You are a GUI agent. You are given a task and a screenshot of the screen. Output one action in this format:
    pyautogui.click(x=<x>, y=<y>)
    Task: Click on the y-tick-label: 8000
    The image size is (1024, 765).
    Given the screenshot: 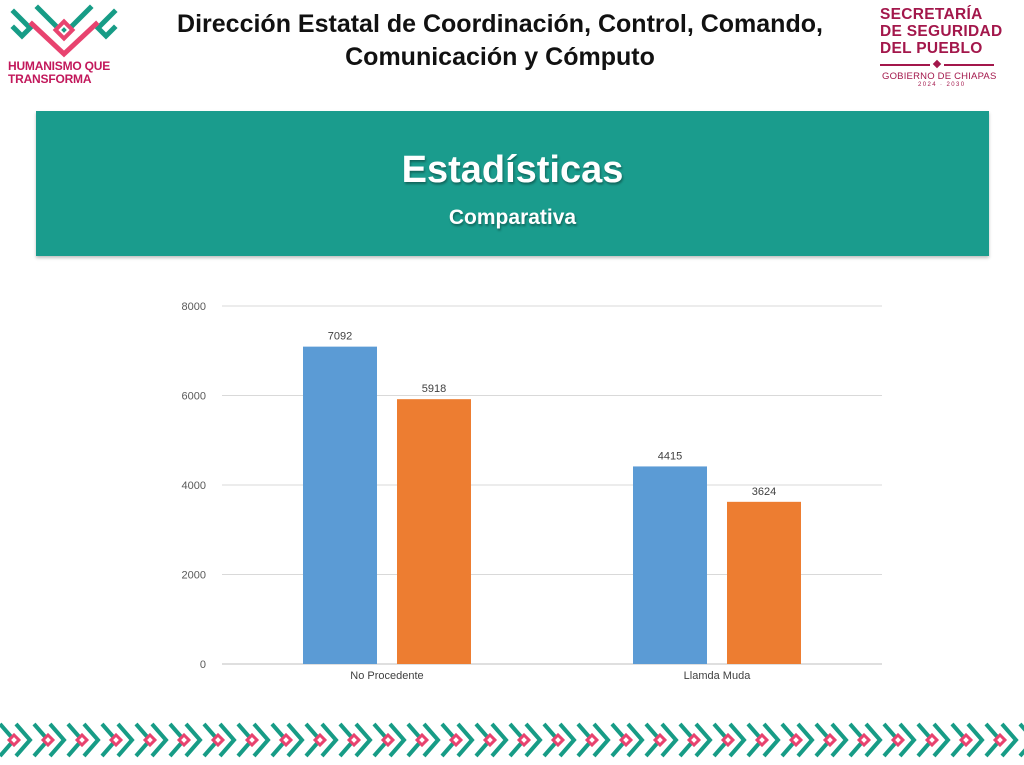 What is the action you would take?
    pyautogui.click(x=194, y=307)
    